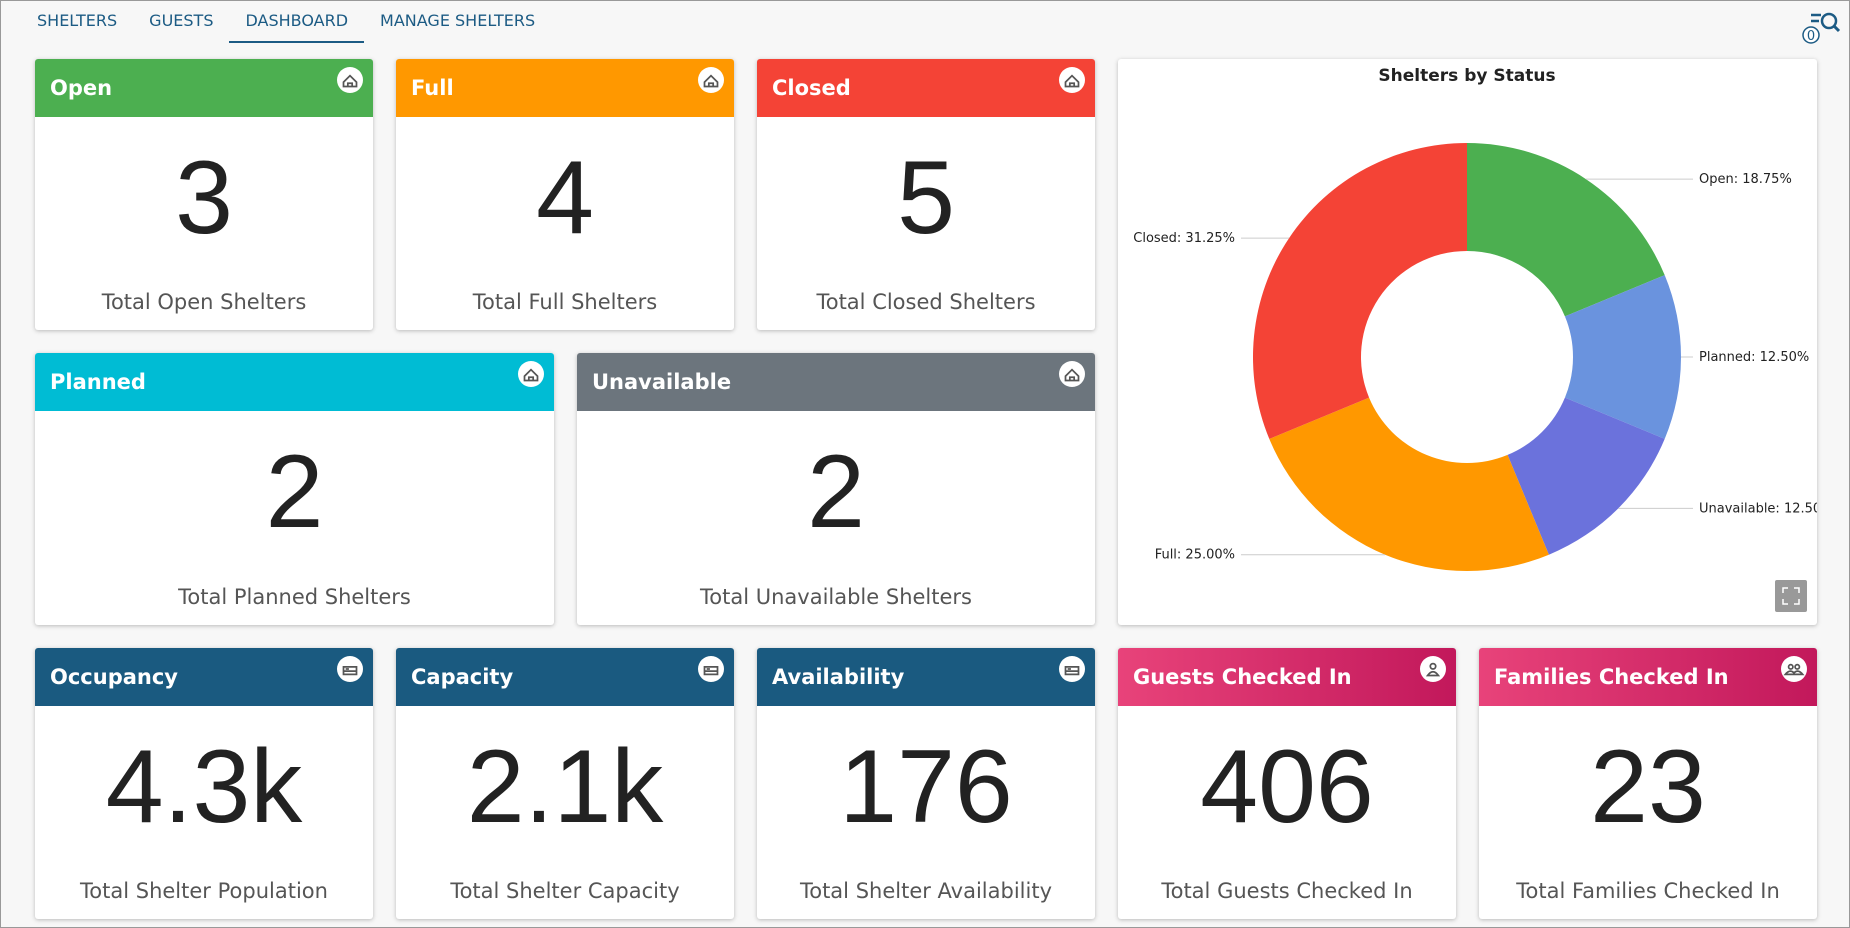 The height and width of the screenshot is (928, 1850). What do you see at coordinates (462, 677) in the screenshot?
I see `card-title: Capacity` at bounding box center [462, 677].